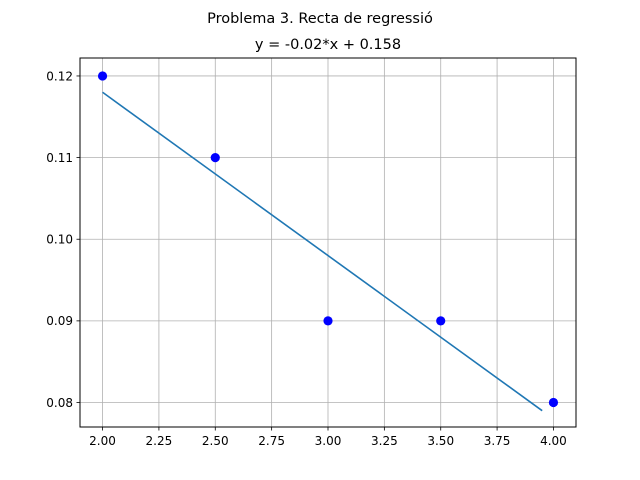  I want to click on y-tick-label: 0.11, so click(59, 158).